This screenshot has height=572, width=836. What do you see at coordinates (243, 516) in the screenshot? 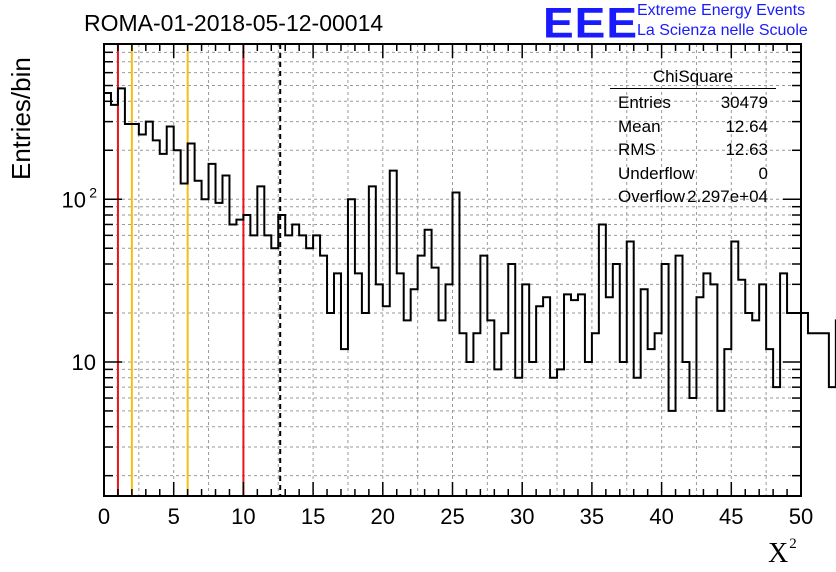
I see `x-tick-label: 10` at bounding box center [243, 516].